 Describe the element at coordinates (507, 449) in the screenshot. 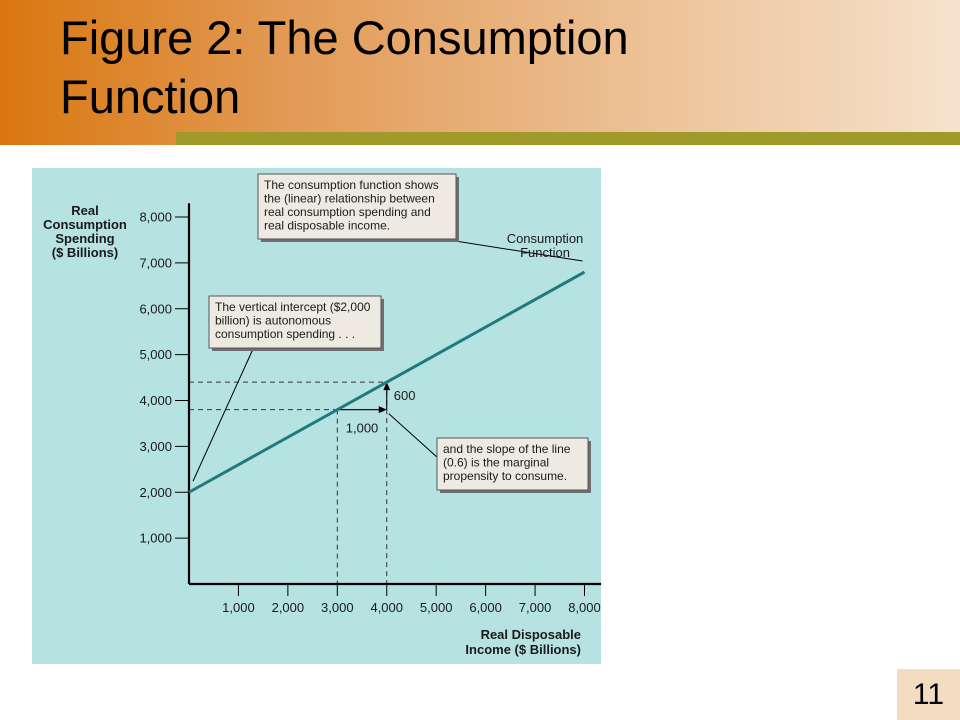

I see `slope-callout-text-line: and the slope of the line` at that location.